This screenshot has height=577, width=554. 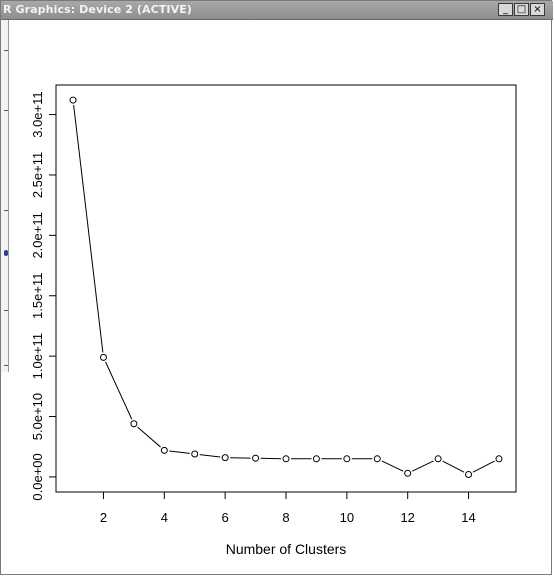 What do you see at coordinates (277, 10) in the screenshot?
I see `title-bar: R Graphics: Device 2 (ACTIVE) _ □ ×` at bounding box center [277, 10].